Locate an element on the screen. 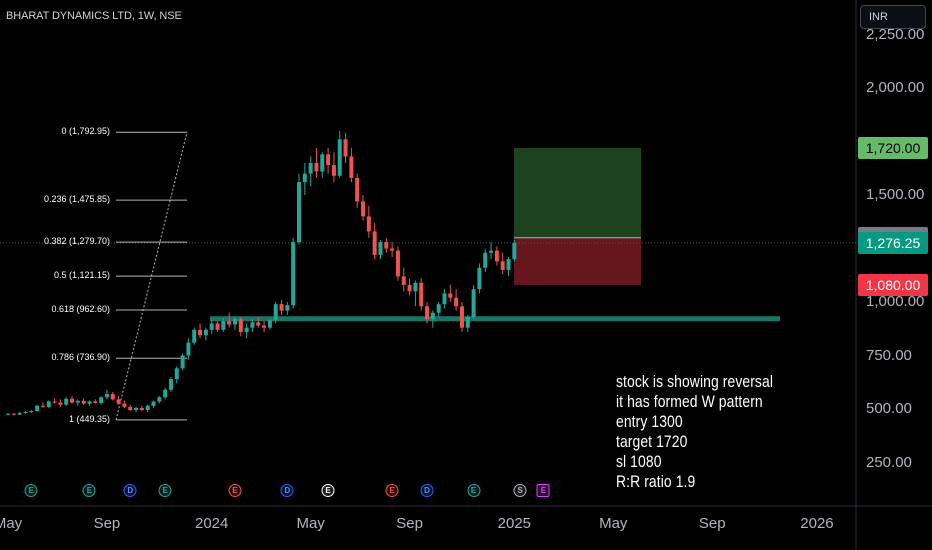 The height and width of the screenshot is (550, 932). price-axis-label: 1,000.00 is located at coordinates (895, 301).